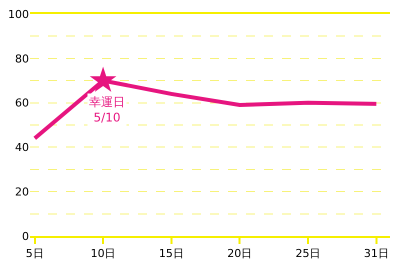 The image size is (400, 266). I want to click on x-tick-label: 5日, so click(35, 253).